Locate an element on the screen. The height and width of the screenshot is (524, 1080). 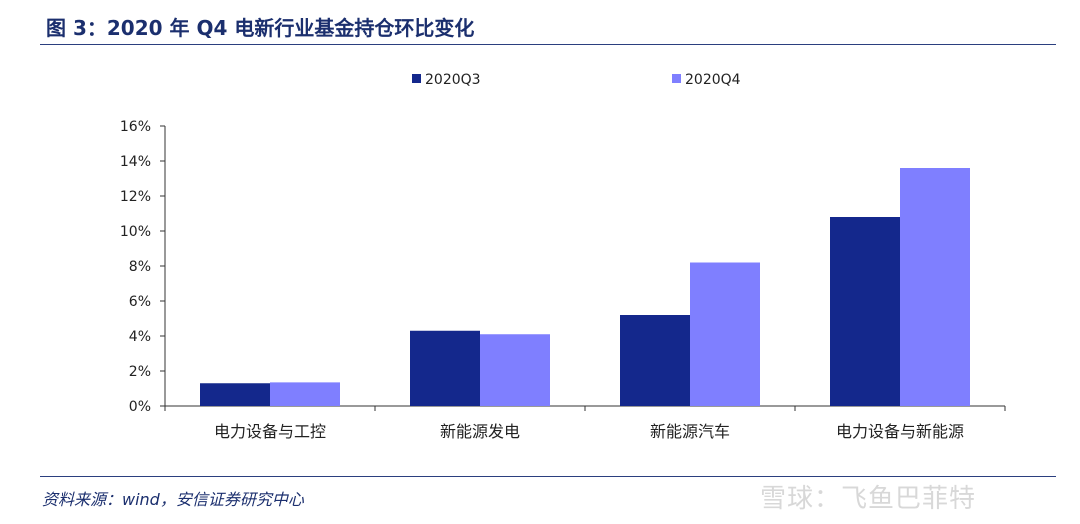
watermark: 雪球：飞鱼巴菲特 is located at coordinates (868, 499).